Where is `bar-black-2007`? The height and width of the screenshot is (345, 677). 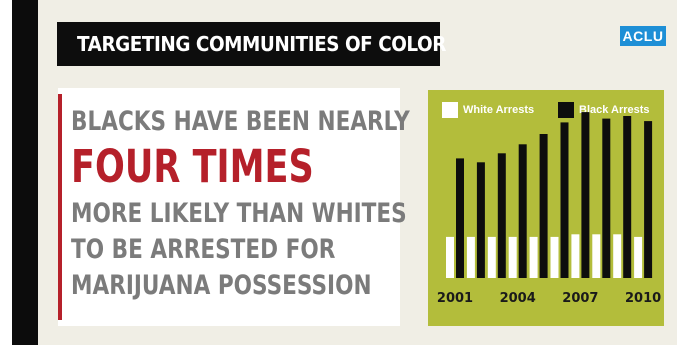
bar-black-2007 is located at coordinates (585, 195).